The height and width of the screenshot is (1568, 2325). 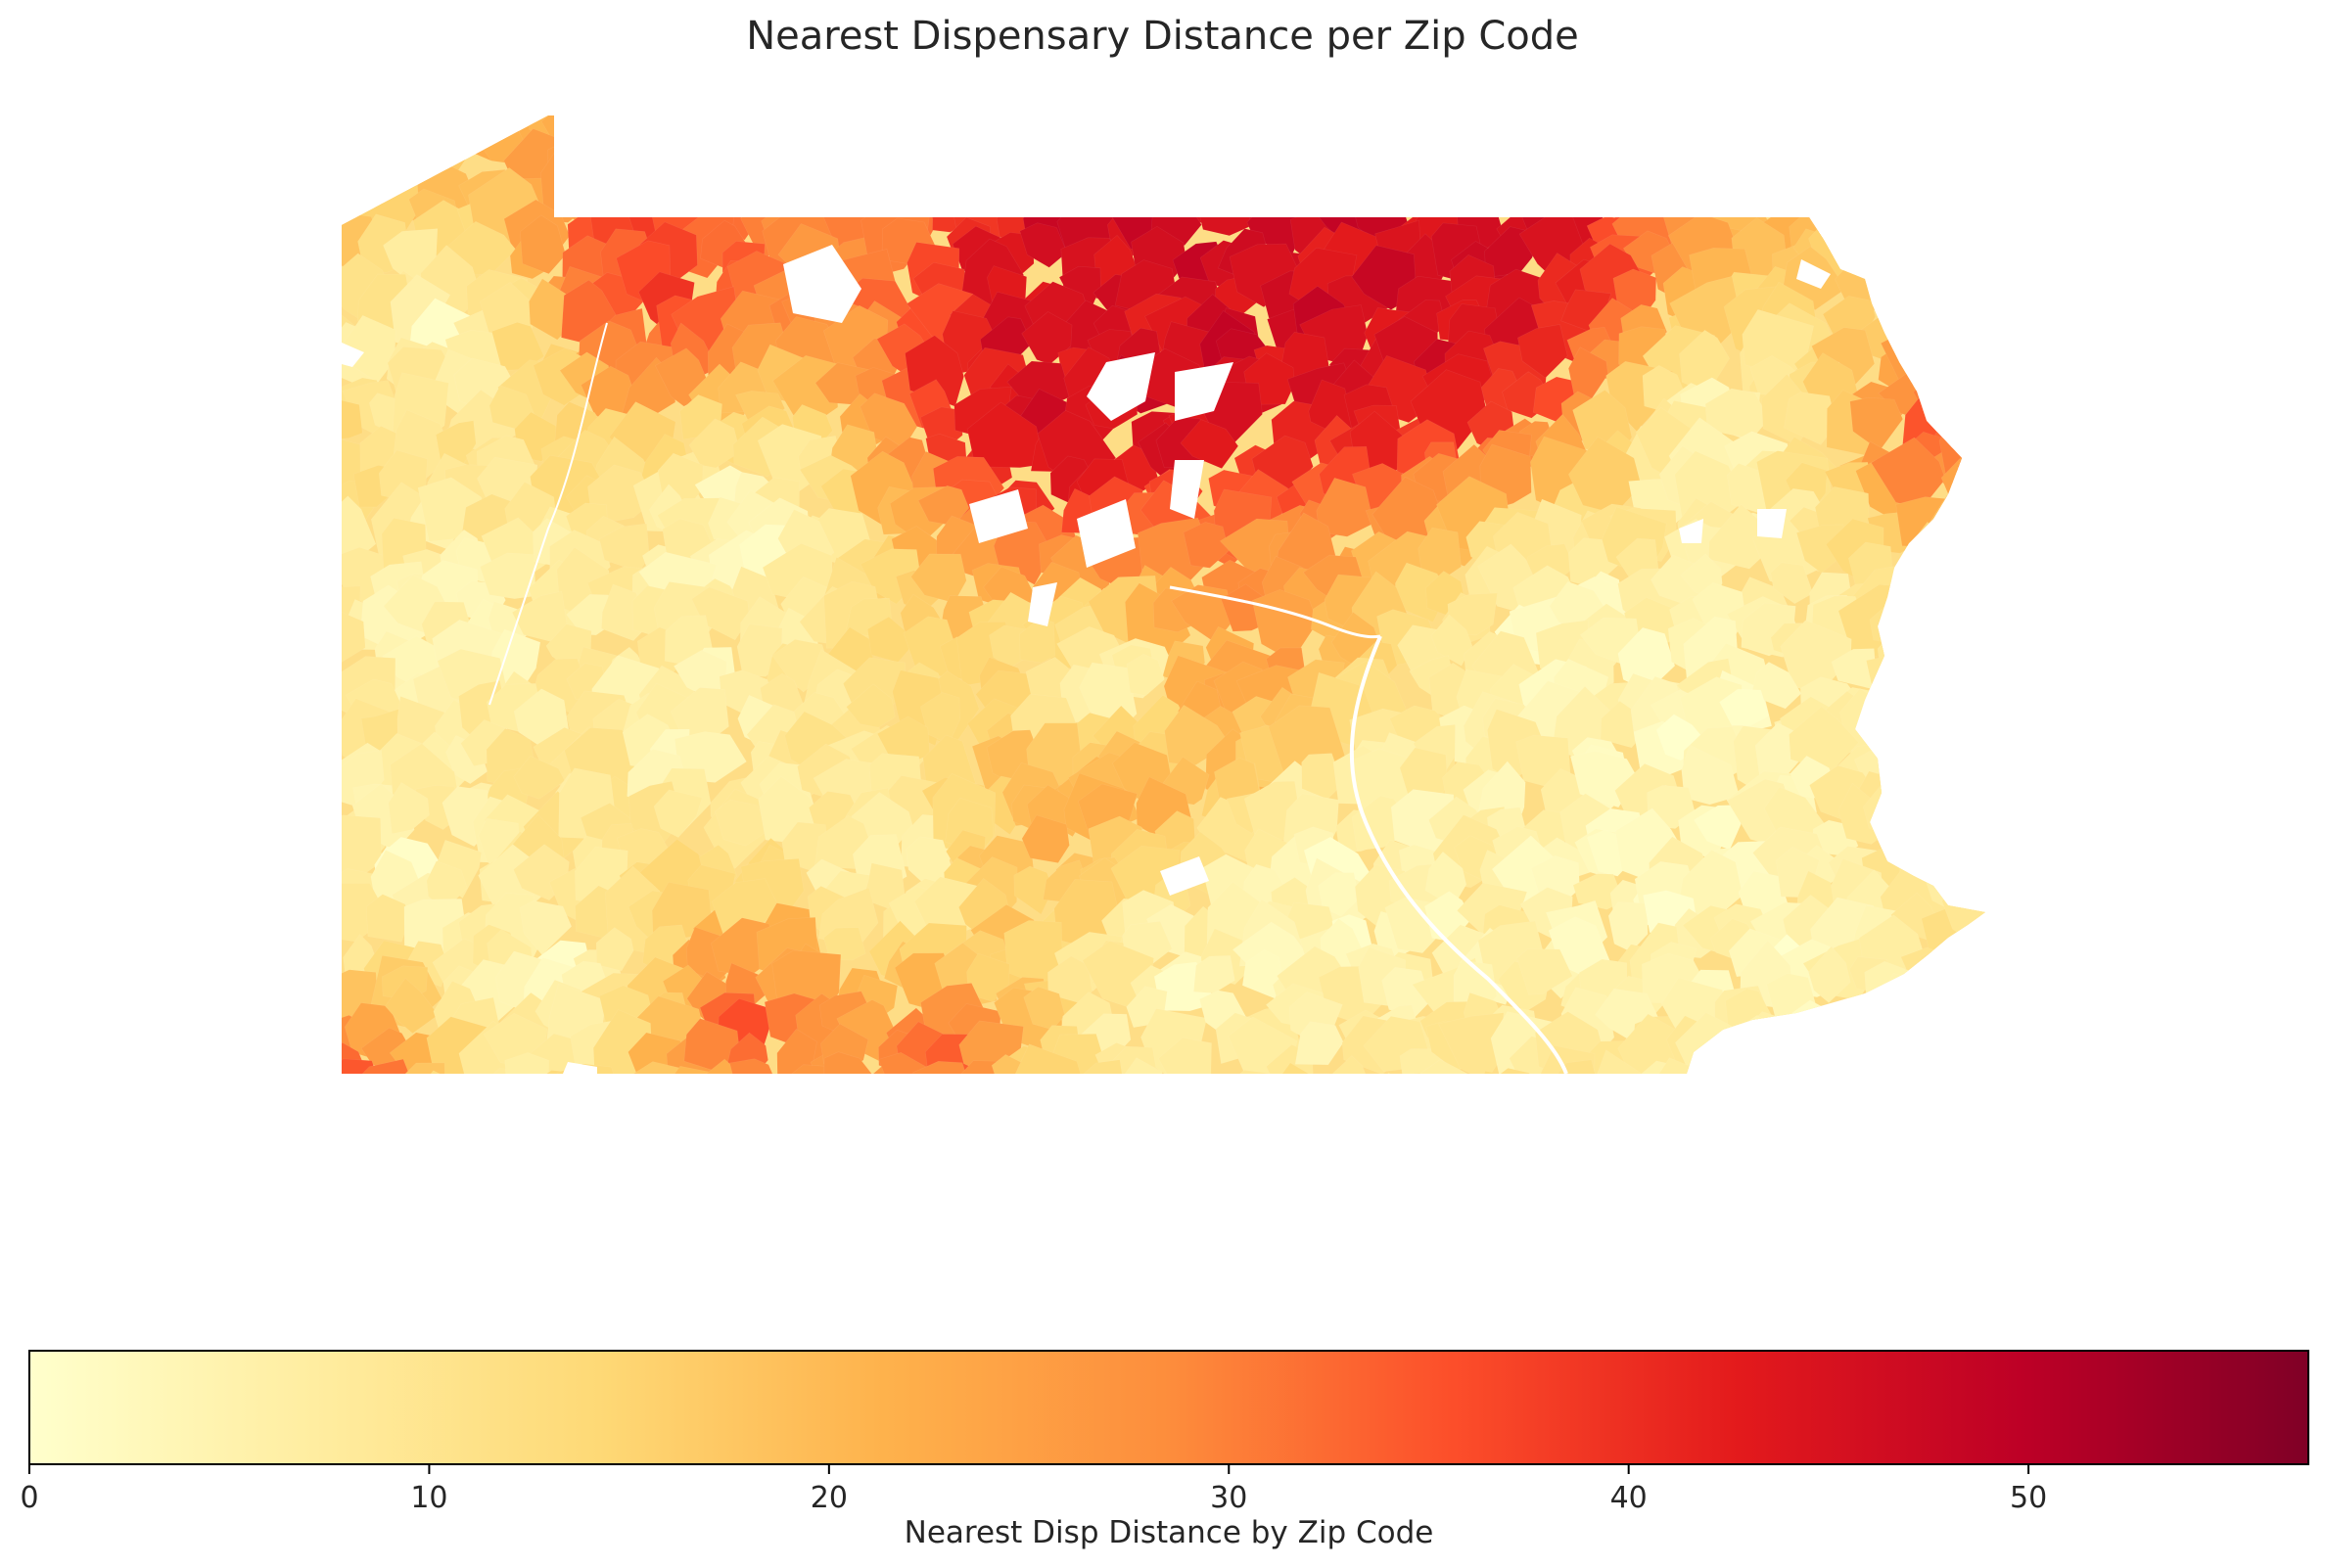 What do you see at coordinates (1170, 1532) in the screenshot?
I see `colorbar-label: Nearest Disp Distance by Zip Code` at bounding box center [1170, 1532].